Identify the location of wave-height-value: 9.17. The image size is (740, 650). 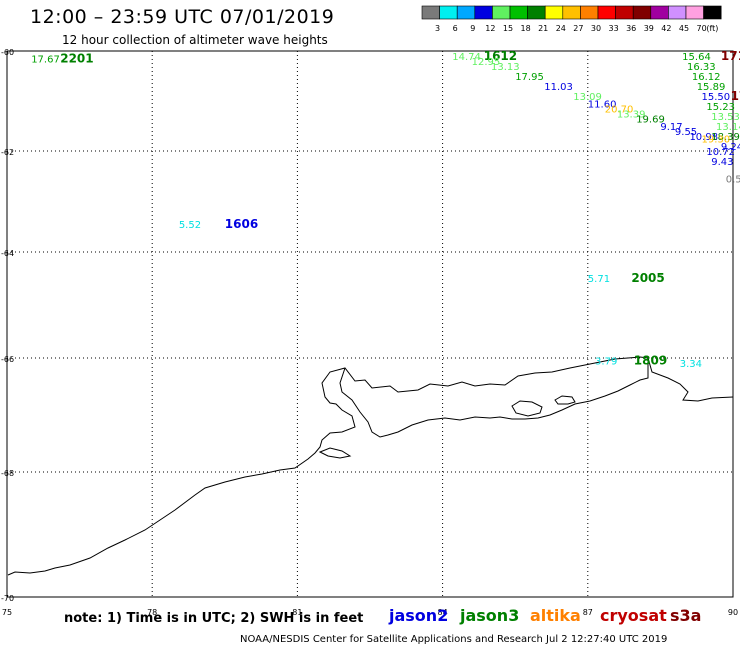
(671, 127).